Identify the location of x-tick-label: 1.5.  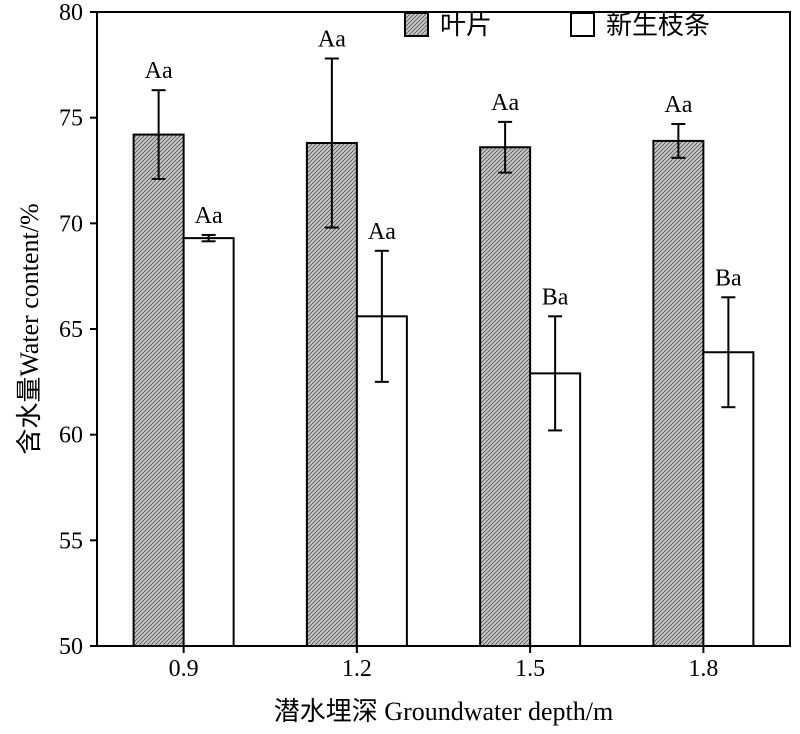
(530, 669).